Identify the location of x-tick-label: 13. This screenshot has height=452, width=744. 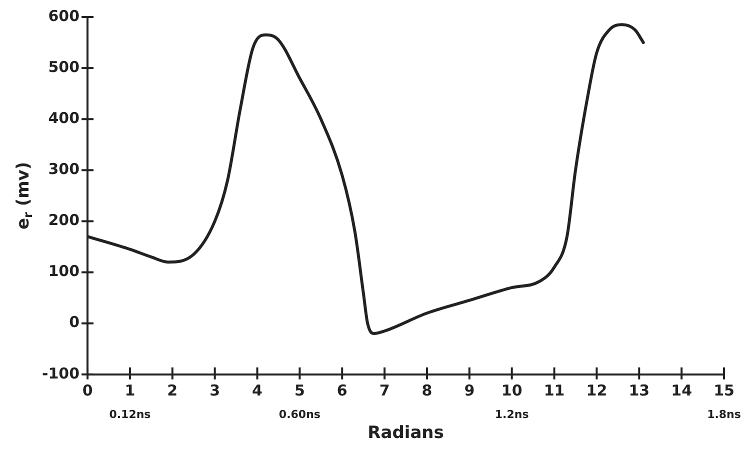
(639, 390).